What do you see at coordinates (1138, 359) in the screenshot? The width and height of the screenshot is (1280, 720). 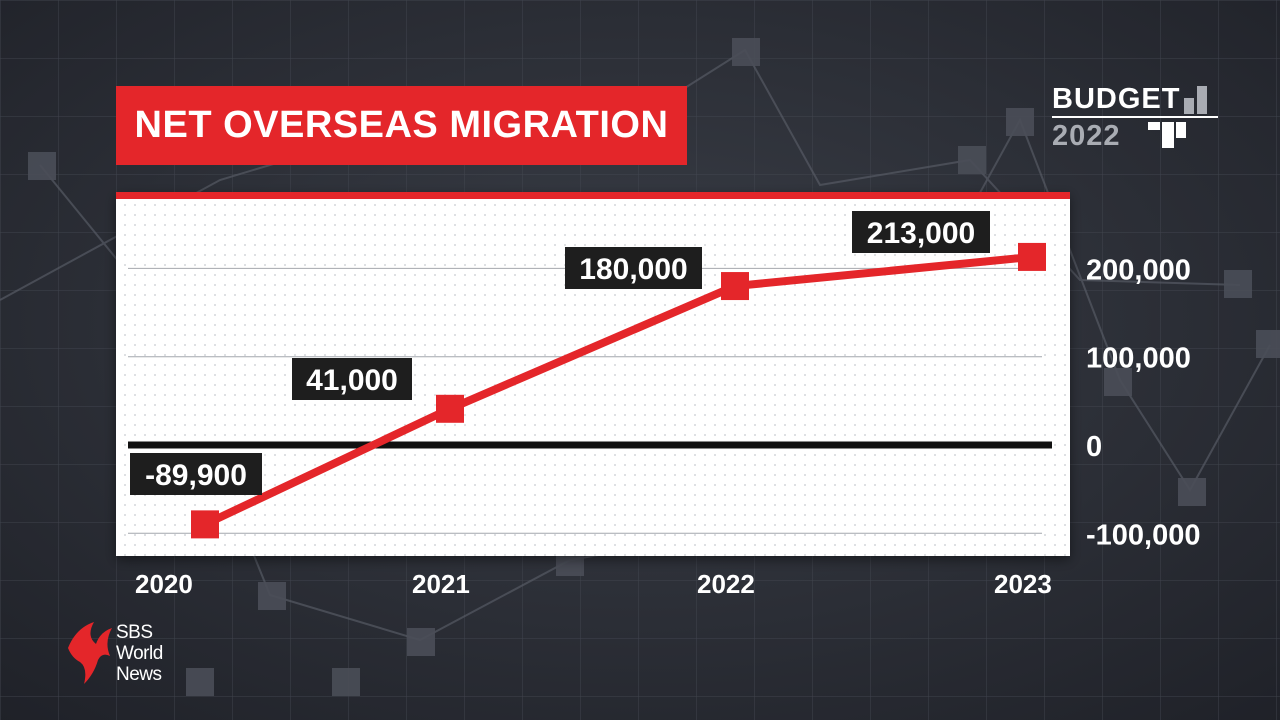 I see `y-tick-label: 100,000` at bounding box center [1138, 359].